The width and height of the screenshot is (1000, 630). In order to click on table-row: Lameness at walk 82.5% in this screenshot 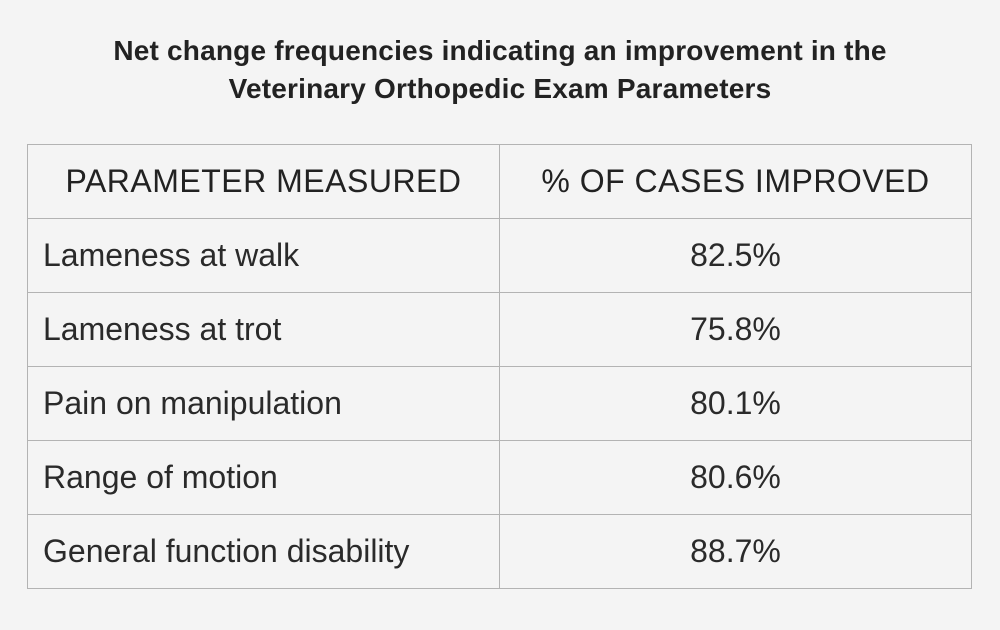, I will do `click(499, 255)`.